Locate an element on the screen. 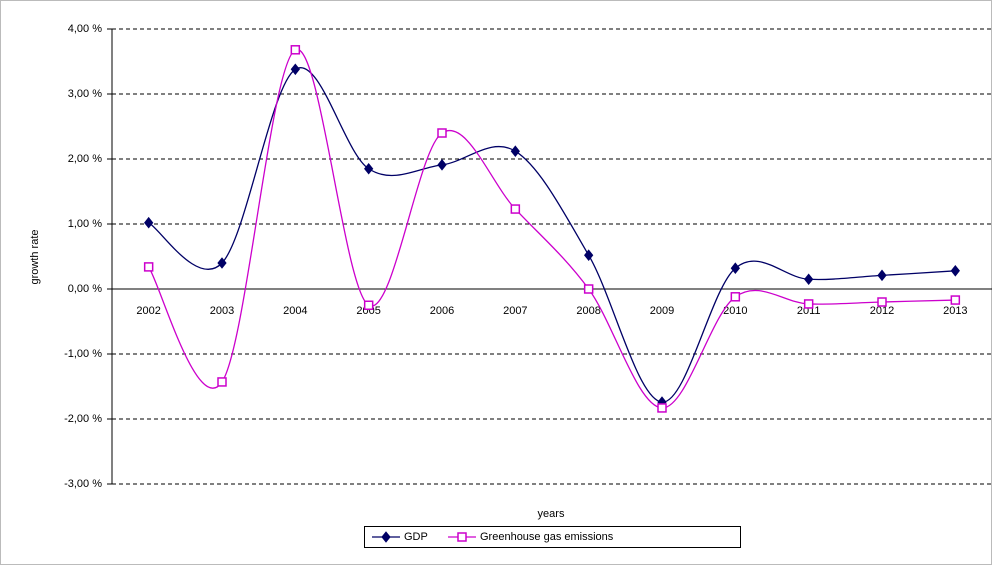  legend-label: GDP is located at coordinates (416, 537).